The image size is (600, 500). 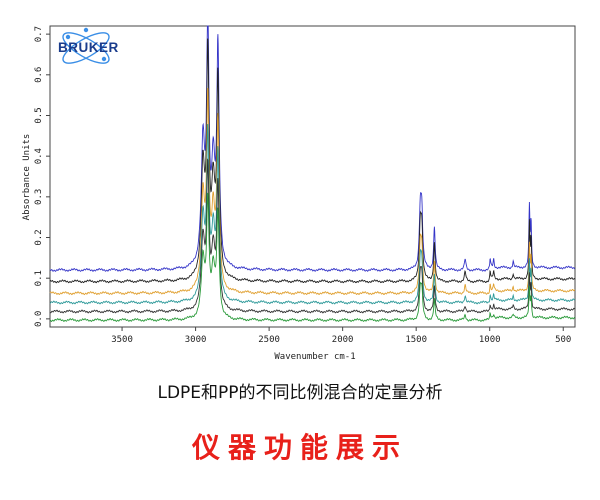 I want to click on x-tick-label: 2500, so click(x=269, y=340).